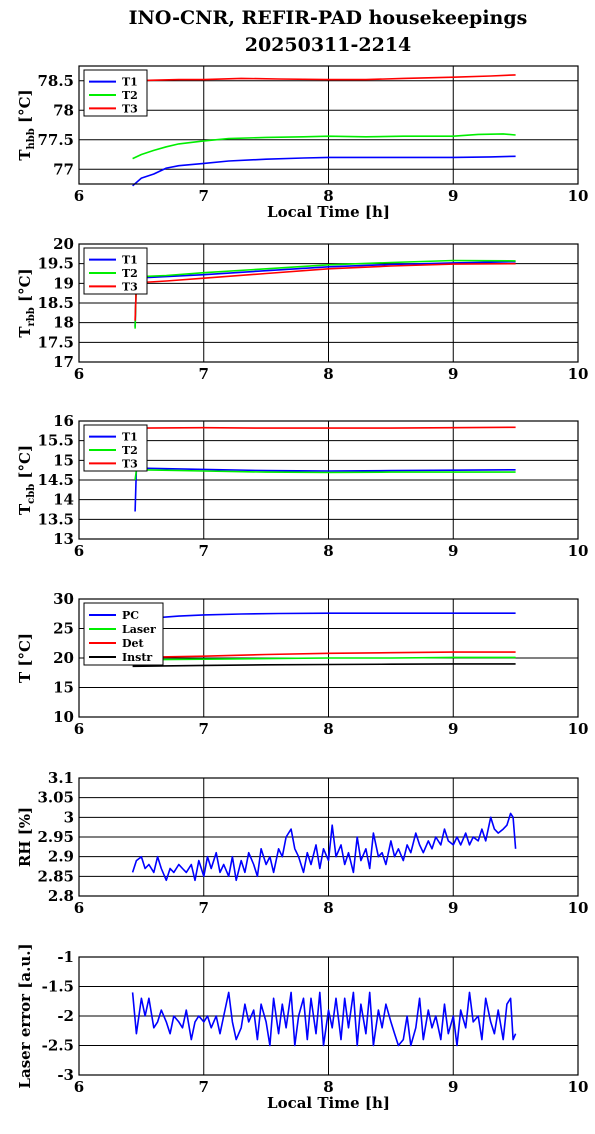 The height and width of the screenshot is (1134, 595). Describe the element at coordinates (328, 1103) in the screenshot. I see `x-axis-label: Local Time [h]` at that location.